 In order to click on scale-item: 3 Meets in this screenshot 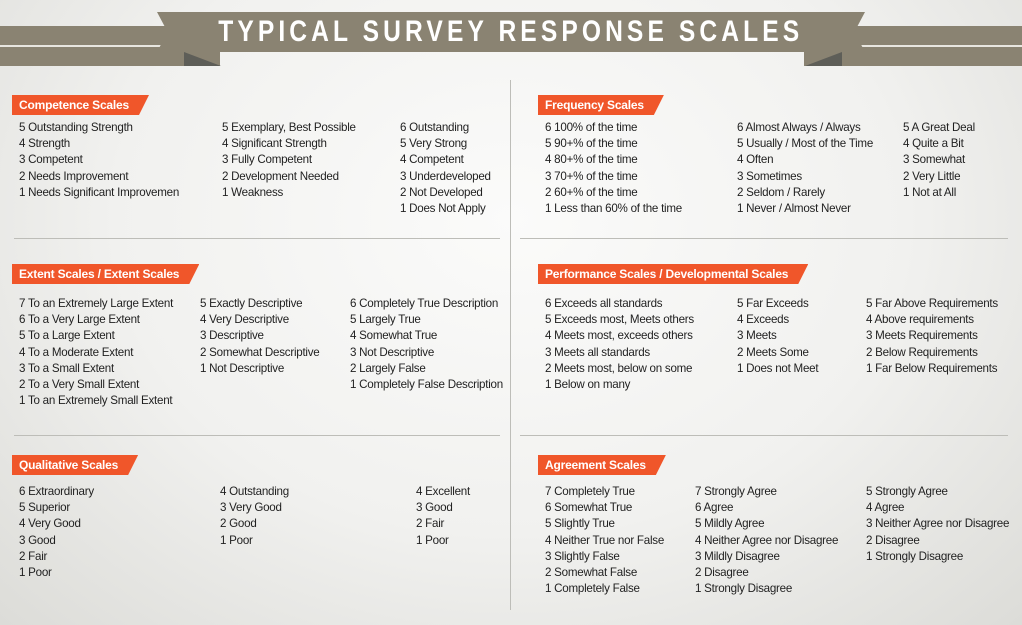, I will do `click(757, 336)`.